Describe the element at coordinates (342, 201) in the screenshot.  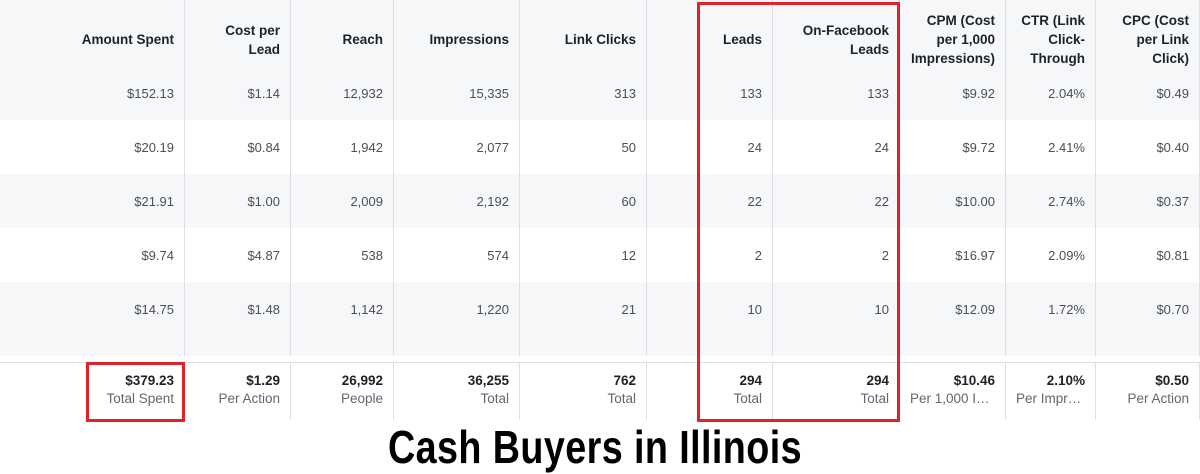
I see `table-cell: 2,009` at that location.